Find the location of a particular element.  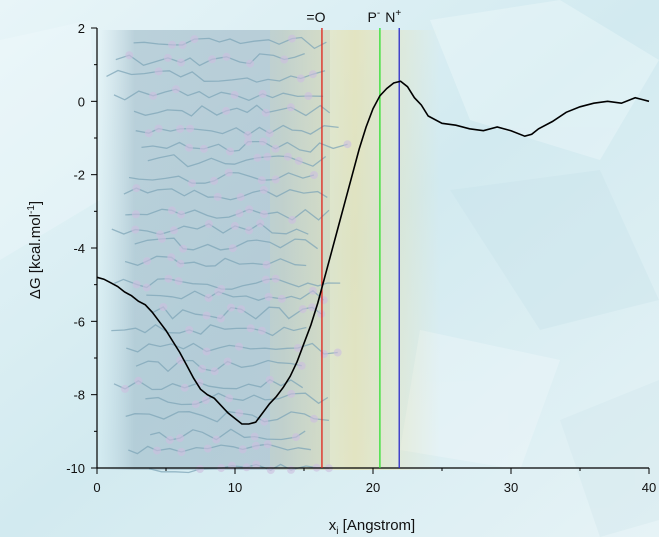

x-tick-label: 40 is located at coordinates (649, 487).